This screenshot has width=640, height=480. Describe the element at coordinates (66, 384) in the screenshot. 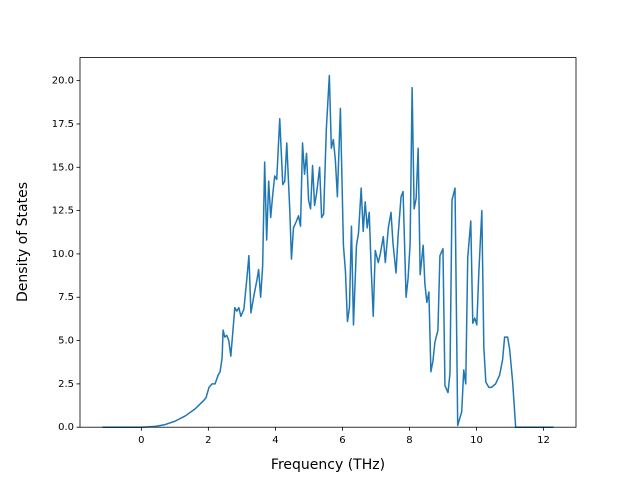

I see `y-tick-label: 2.5` at that location.